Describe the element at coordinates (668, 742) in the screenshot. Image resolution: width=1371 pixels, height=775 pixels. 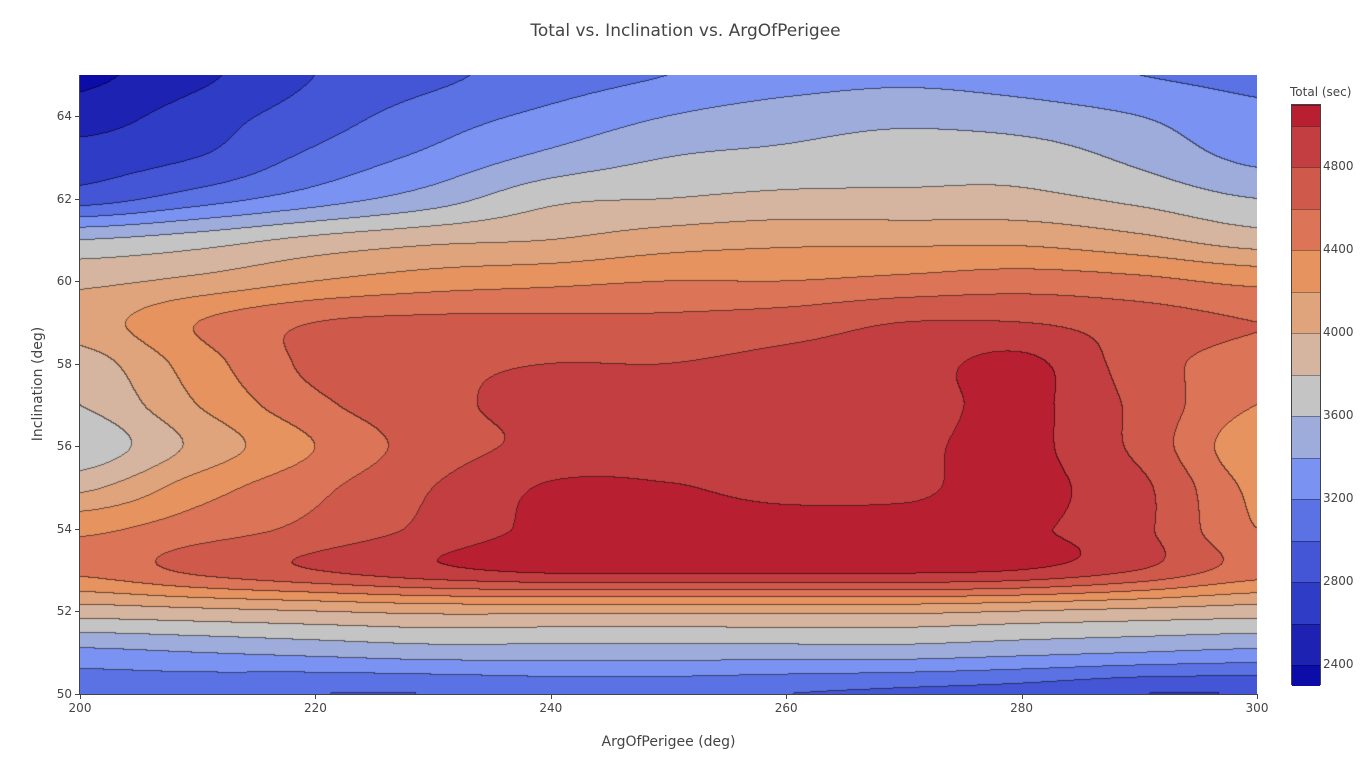
I see `x-axis-title: ArgOfPerigee (deg)` at that location.